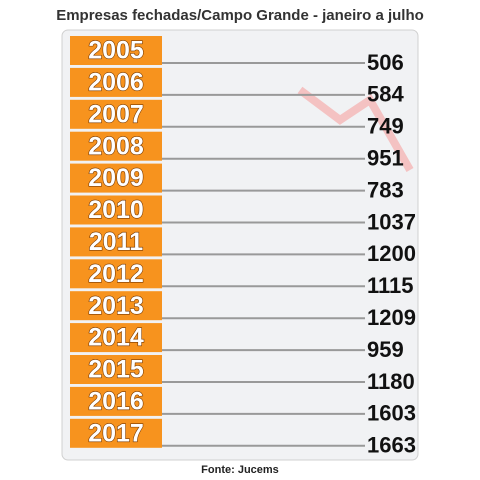 This screenshot has width=480, height=480. What do you see at coordinates (385, 62) in the screenshot?
I see `value-label: 506` at bounding box center [385, 62].